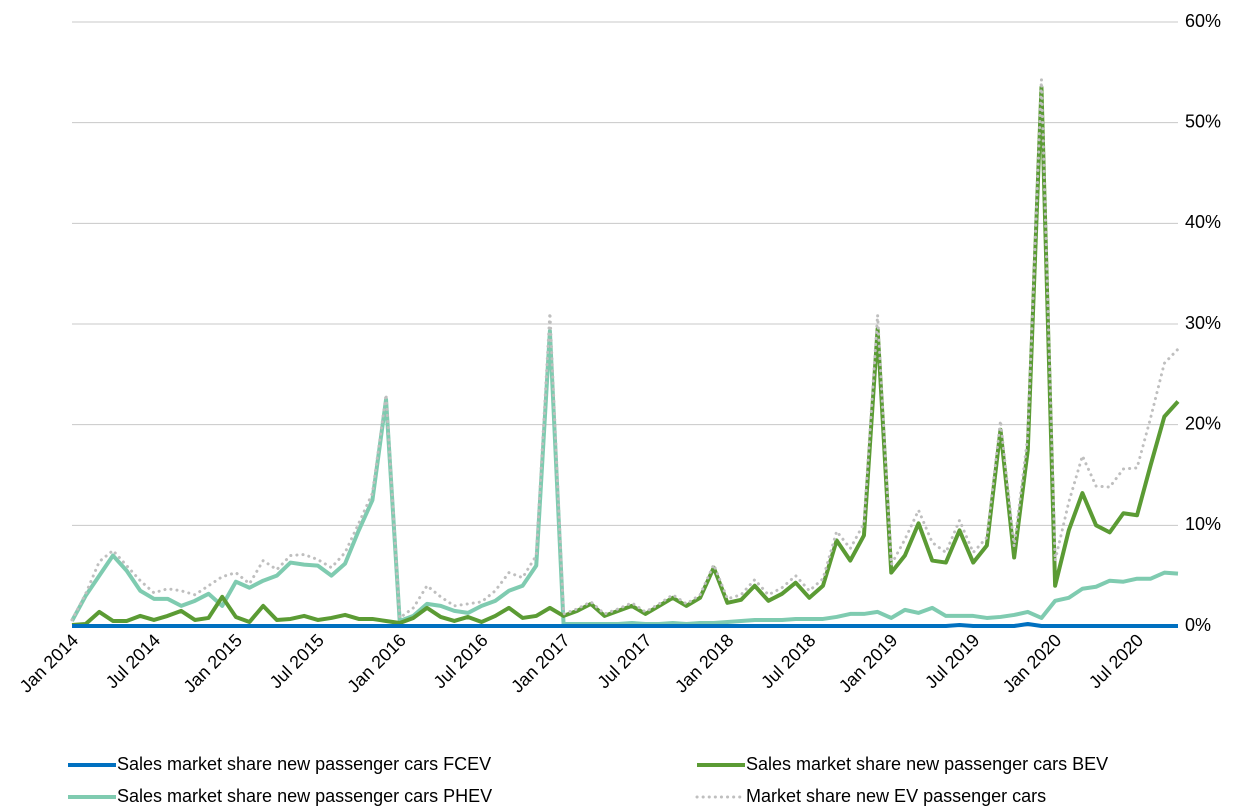  I want to click on y-tick-label: 30%, so click(1203, 323).